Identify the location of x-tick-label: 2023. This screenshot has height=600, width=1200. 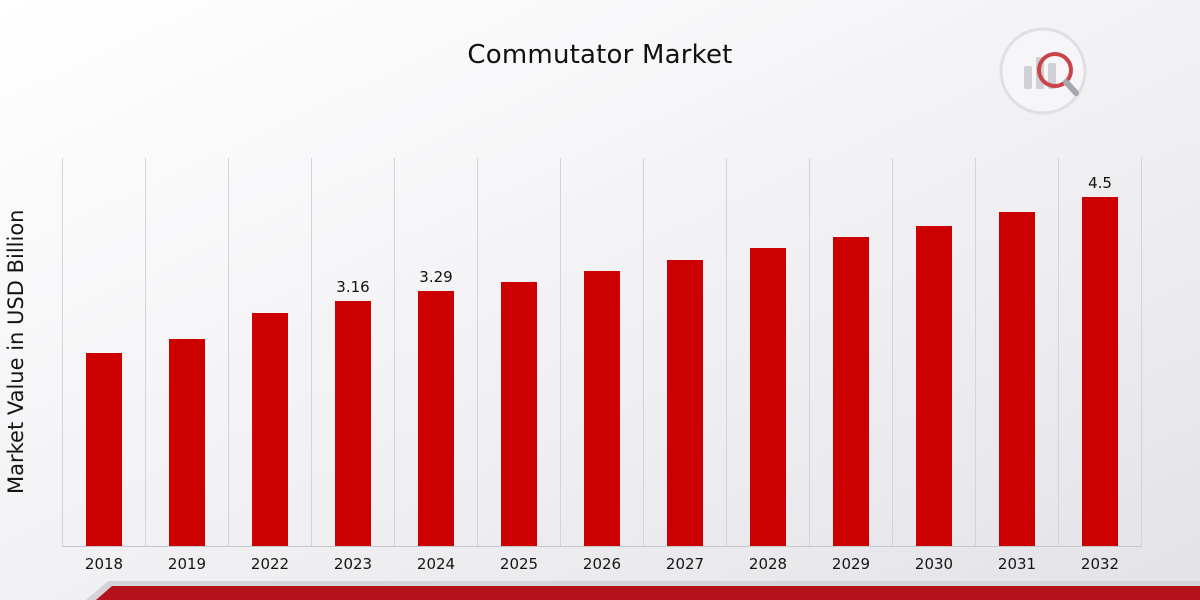
(353, 564).